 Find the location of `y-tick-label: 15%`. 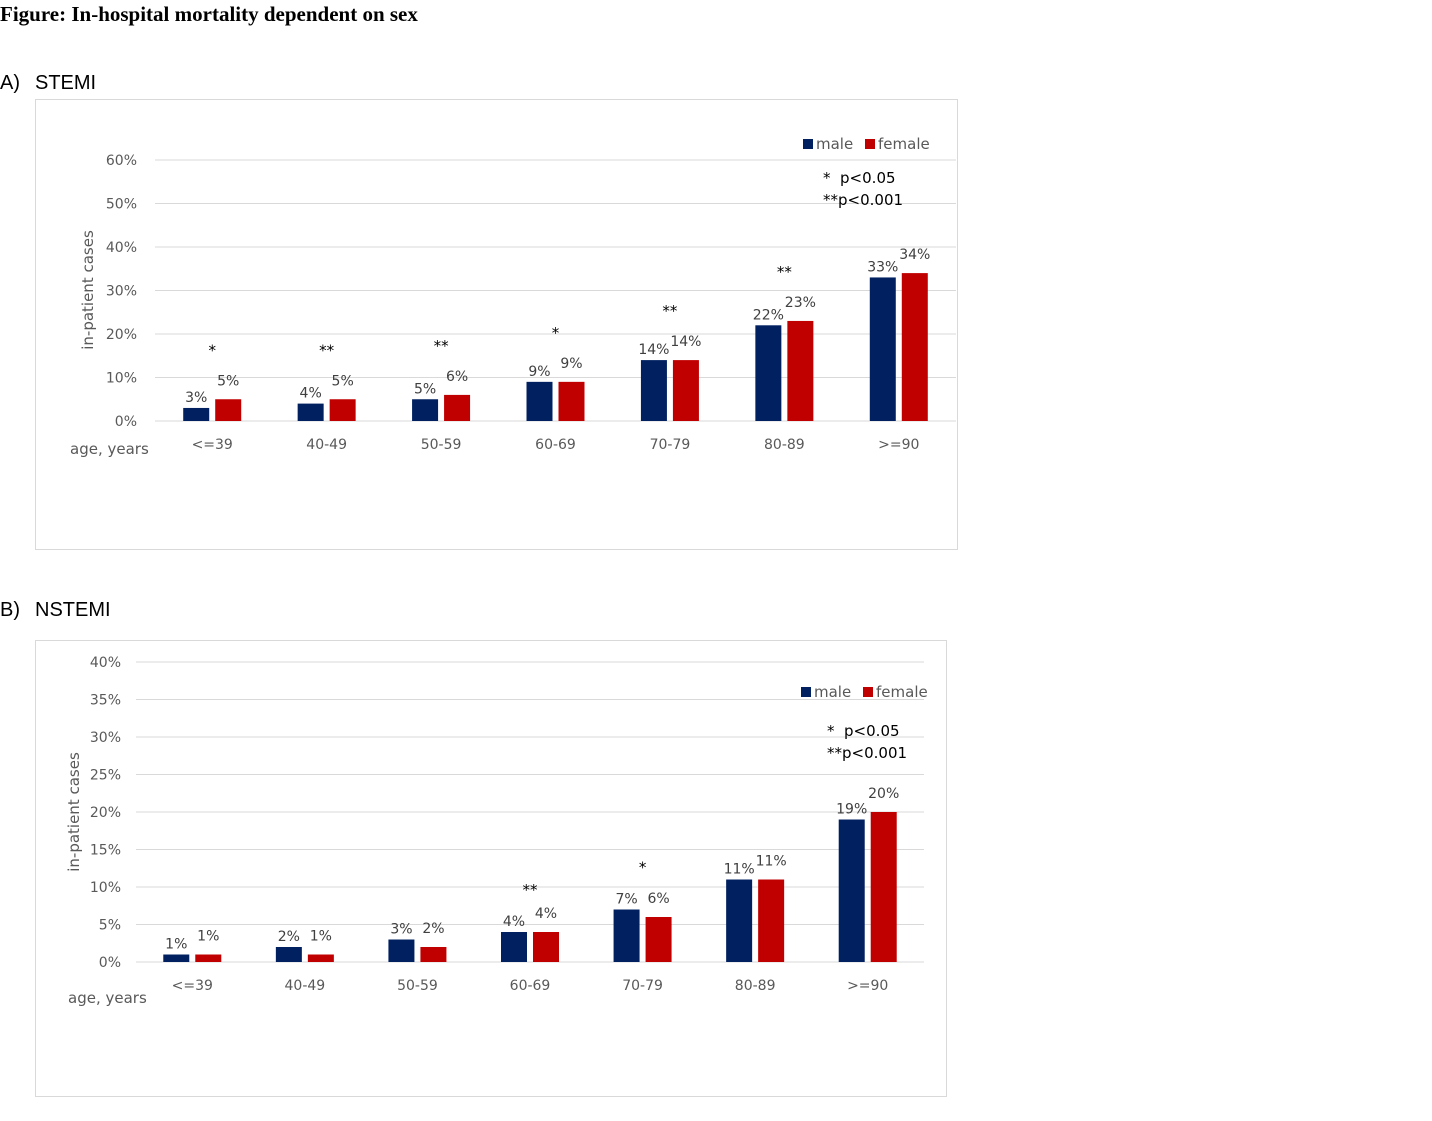

y-tick-label: 15% is located at coordinates (105, 851).